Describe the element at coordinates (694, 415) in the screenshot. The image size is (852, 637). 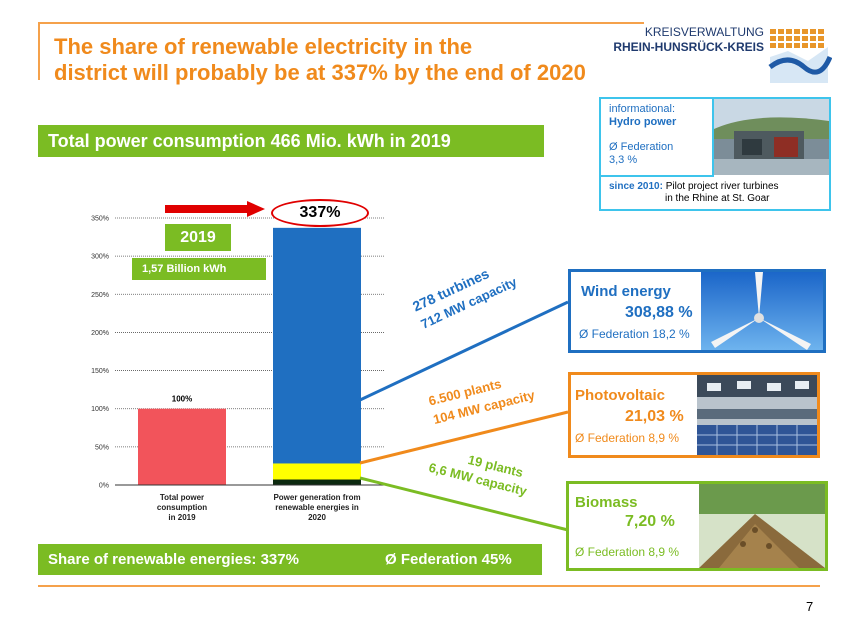
I see `photovoltaic-box: Photovoltaic 21,03 % Ø Federation 8,9 %` at that location.